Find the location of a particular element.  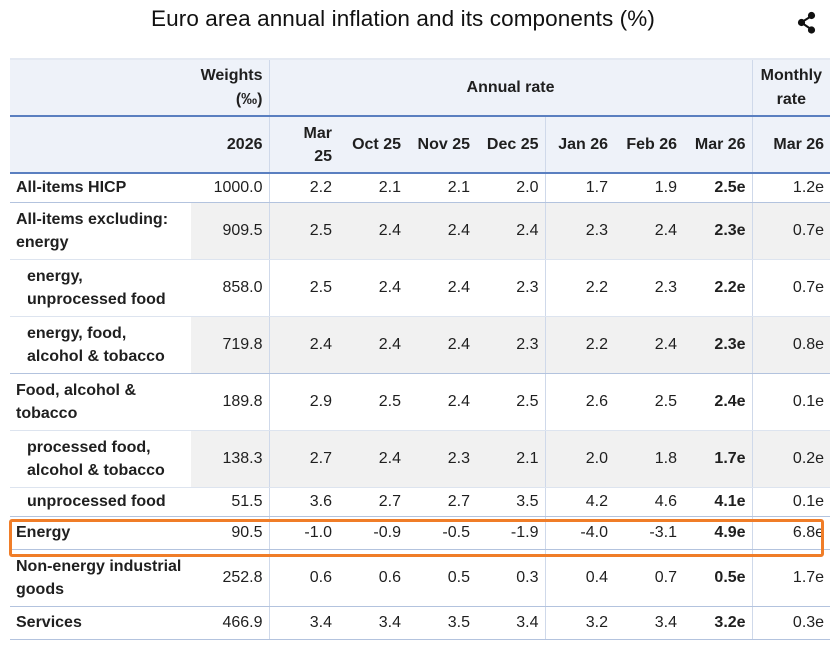

value-cell: 3.6 is located at coordinates (303, 502).